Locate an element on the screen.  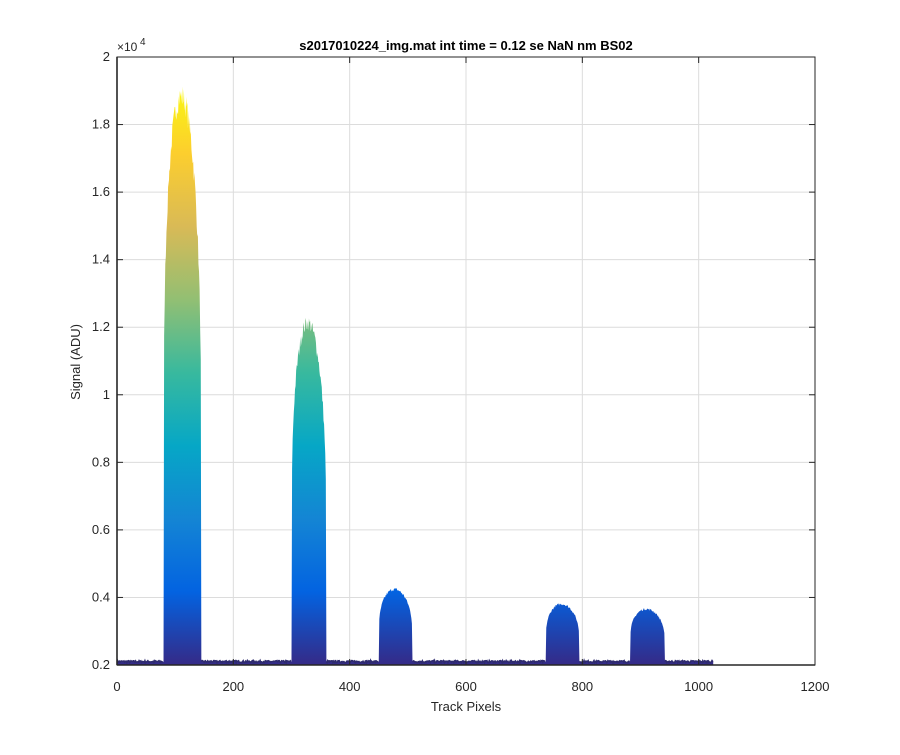
x-axis-label: Track Pixels is located at coordinates (466, 706).